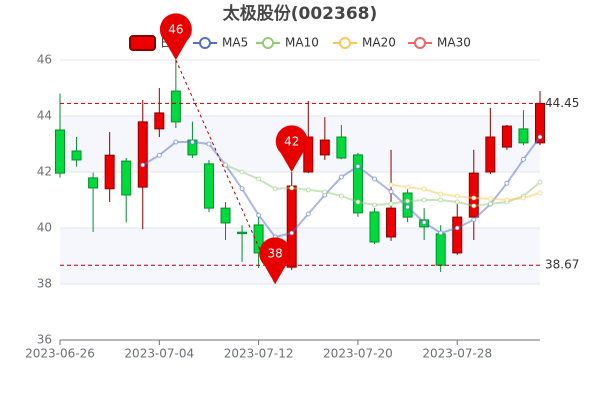 This screenshot has width=600, height=404. Describe the element at coordinates (454, 43) in the screenshot. I see `legend-label: MA30` at that location.